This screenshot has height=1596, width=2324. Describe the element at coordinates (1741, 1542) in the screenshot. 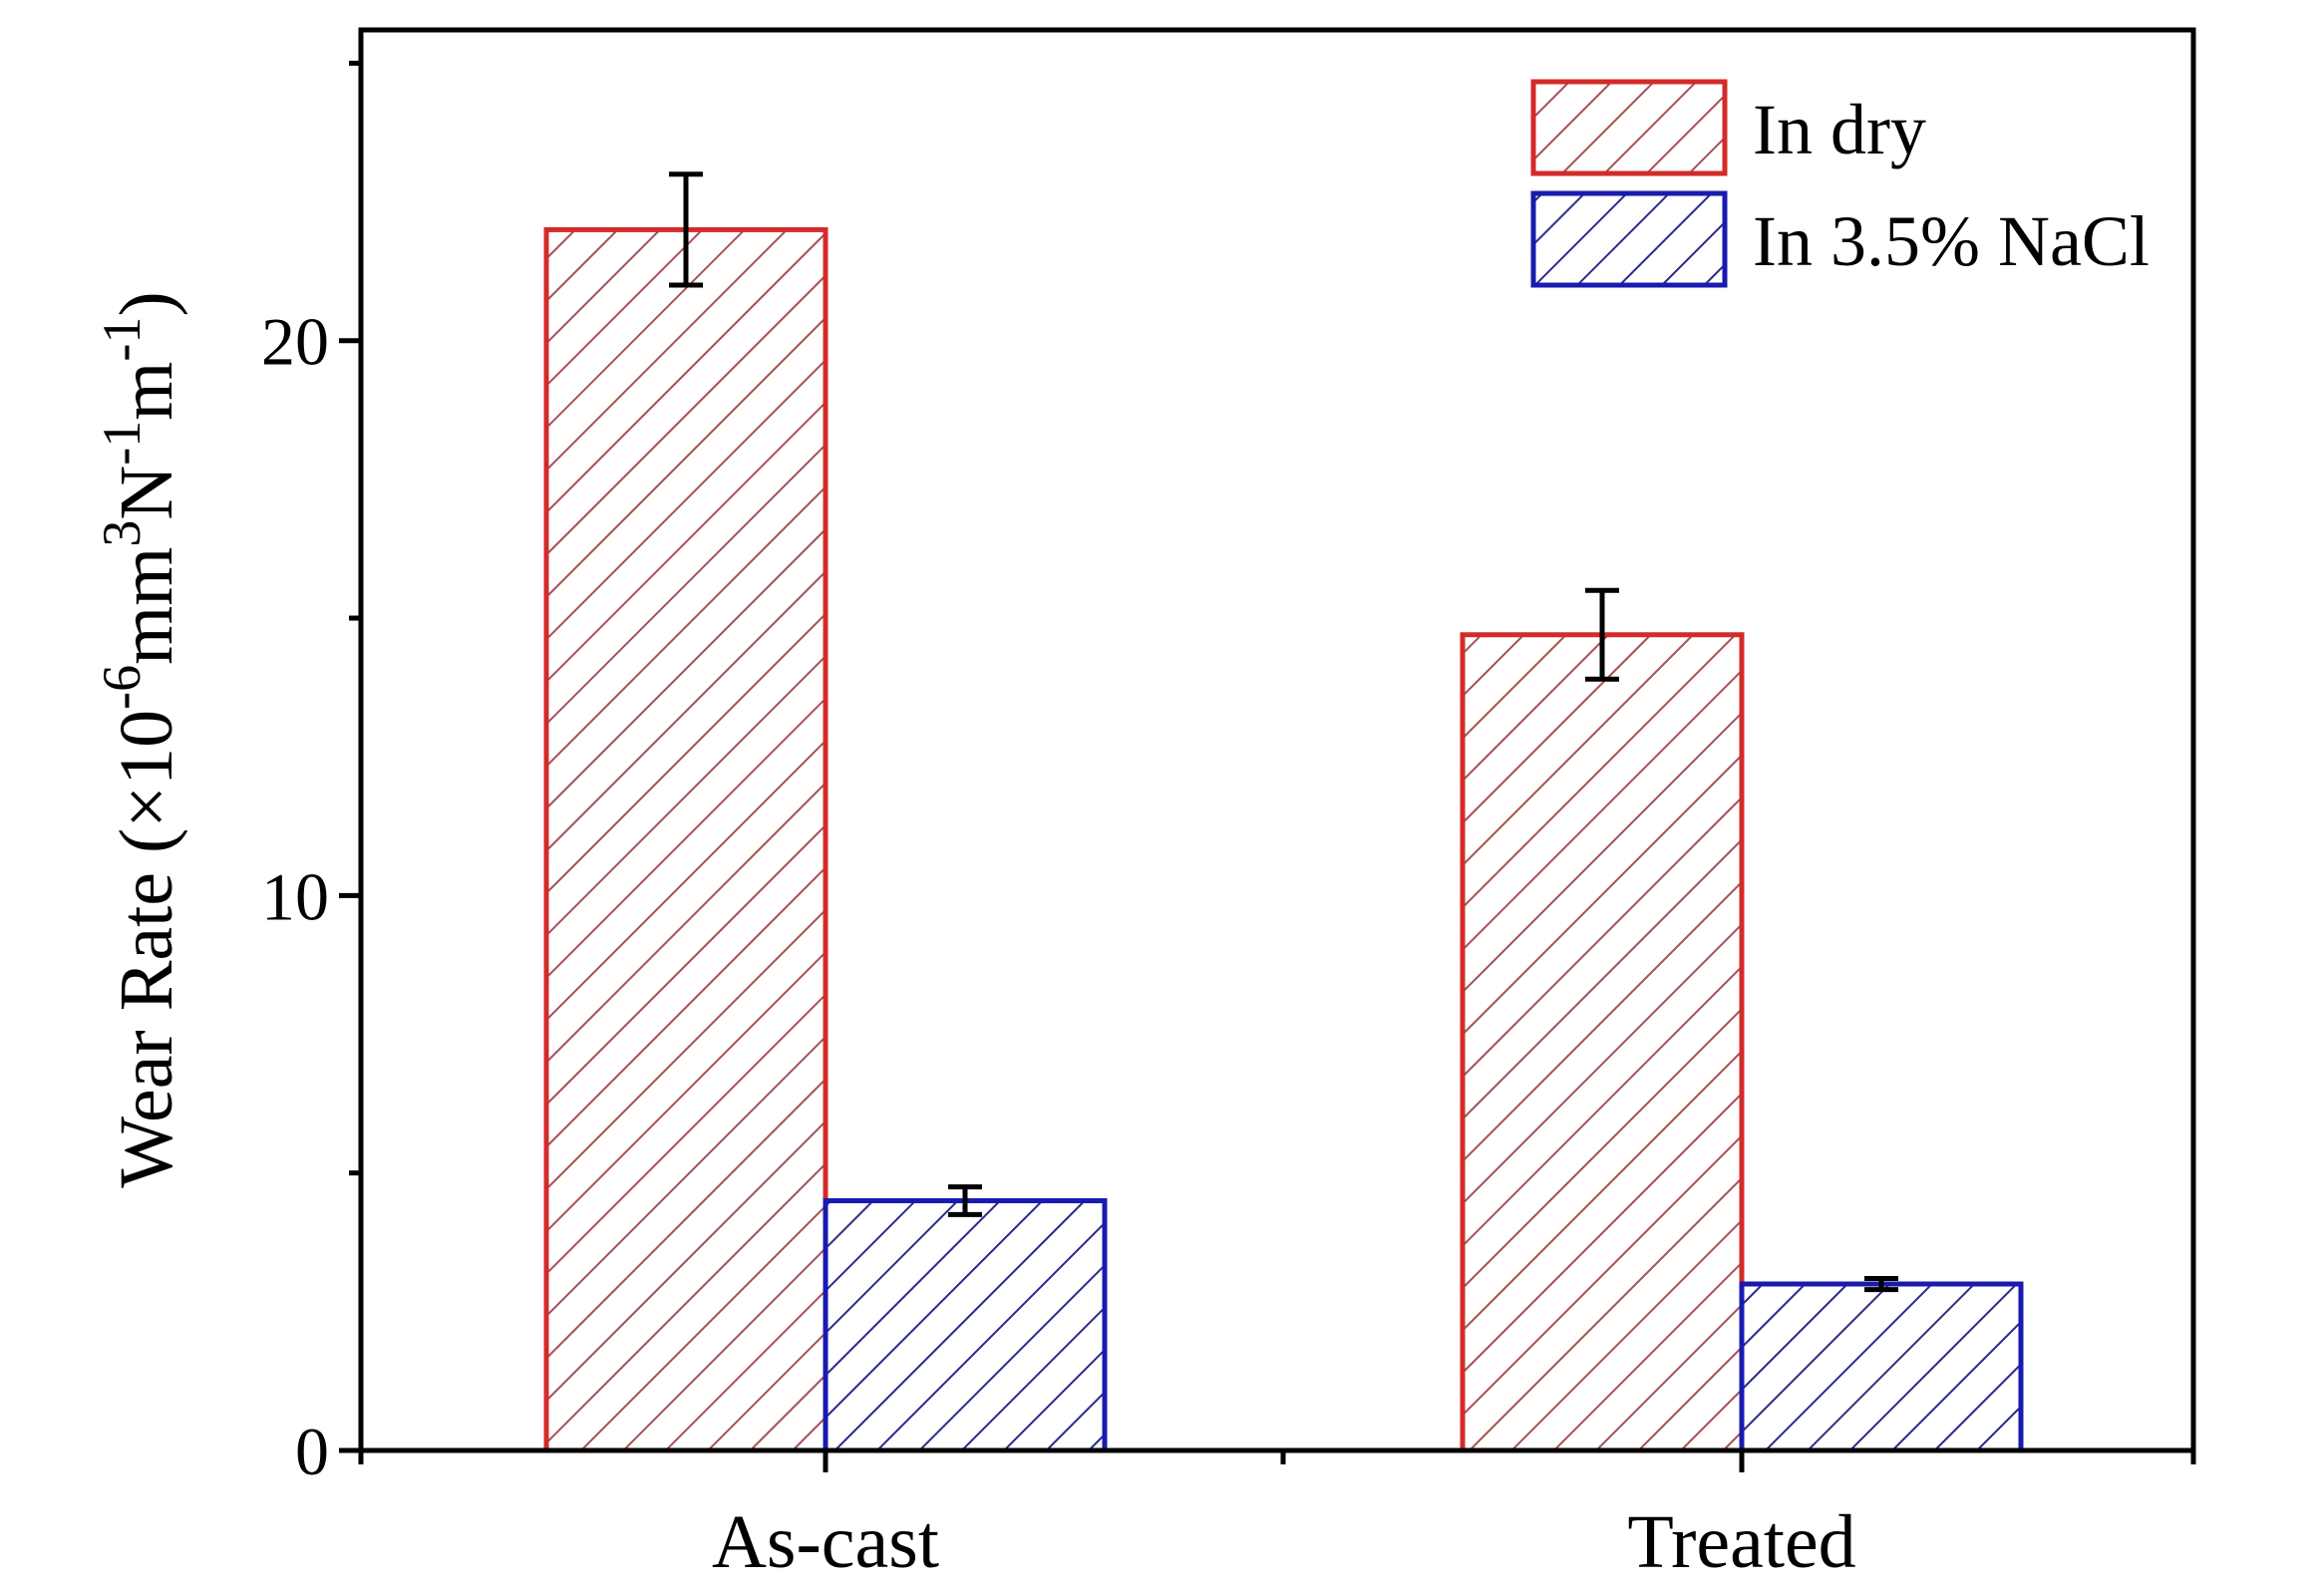

I see `x-tick-label-treated: Treated` at that location.